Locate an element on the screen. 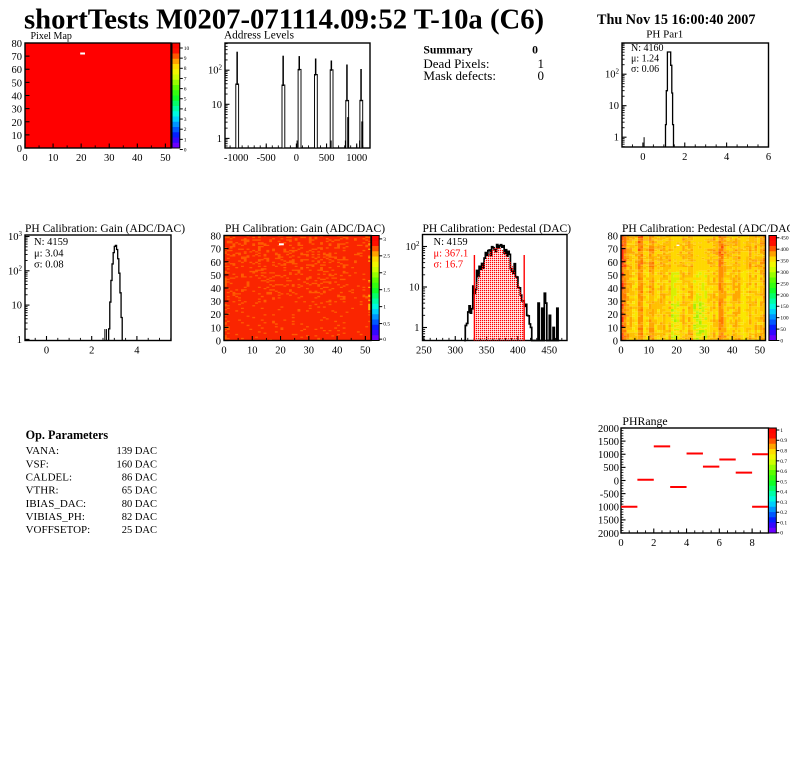  svg-text: N: 4159 is located at coordinates (451, 242).